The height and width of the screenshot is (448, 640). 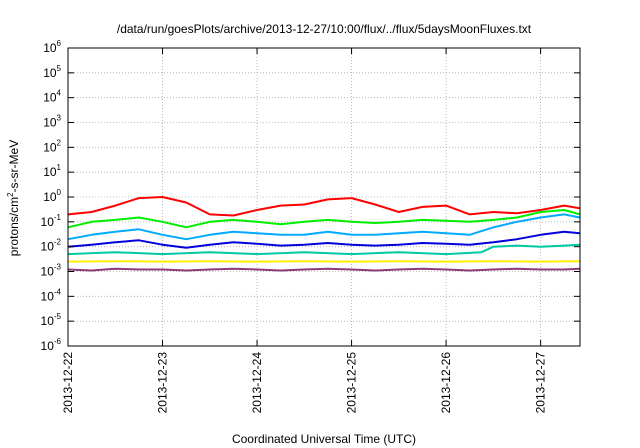 I want to click on y-tick-label: 10², so click(x=52, y=146).